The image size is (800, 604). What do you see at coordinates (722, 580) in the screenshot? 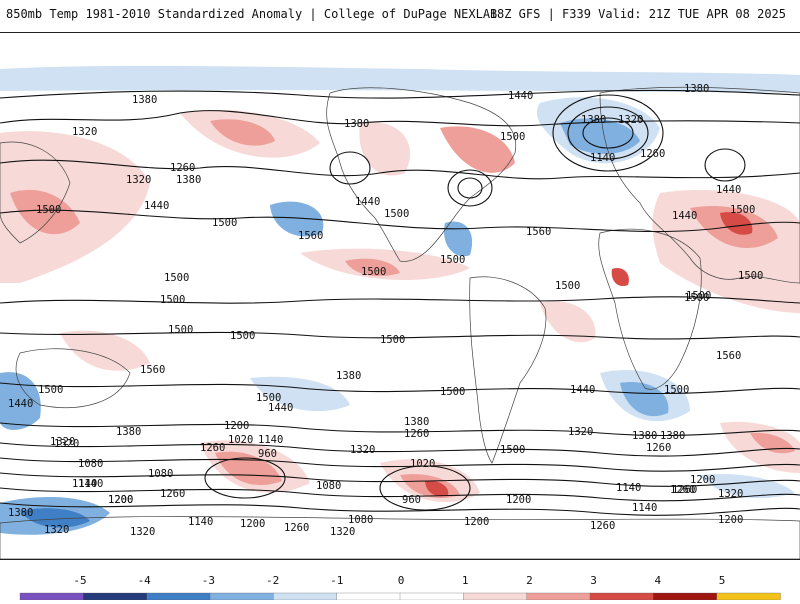
I see `colorbar-tick-label: 5` at bounding box center [722, 580].